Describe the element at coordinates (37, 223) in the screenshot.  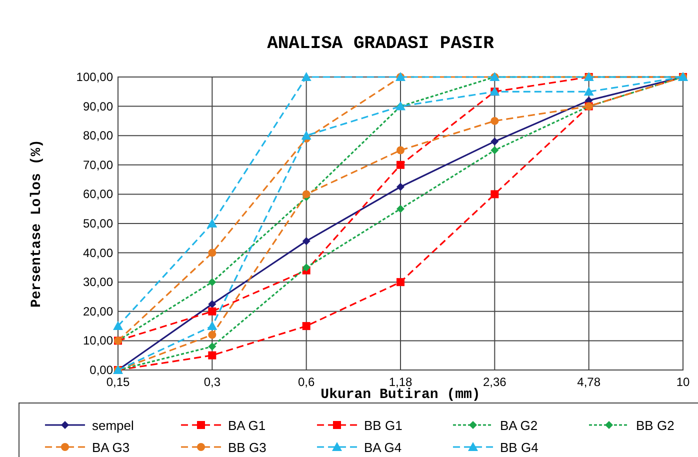
I see `y-axis-title: Persentase Lolos (%)` at that location.